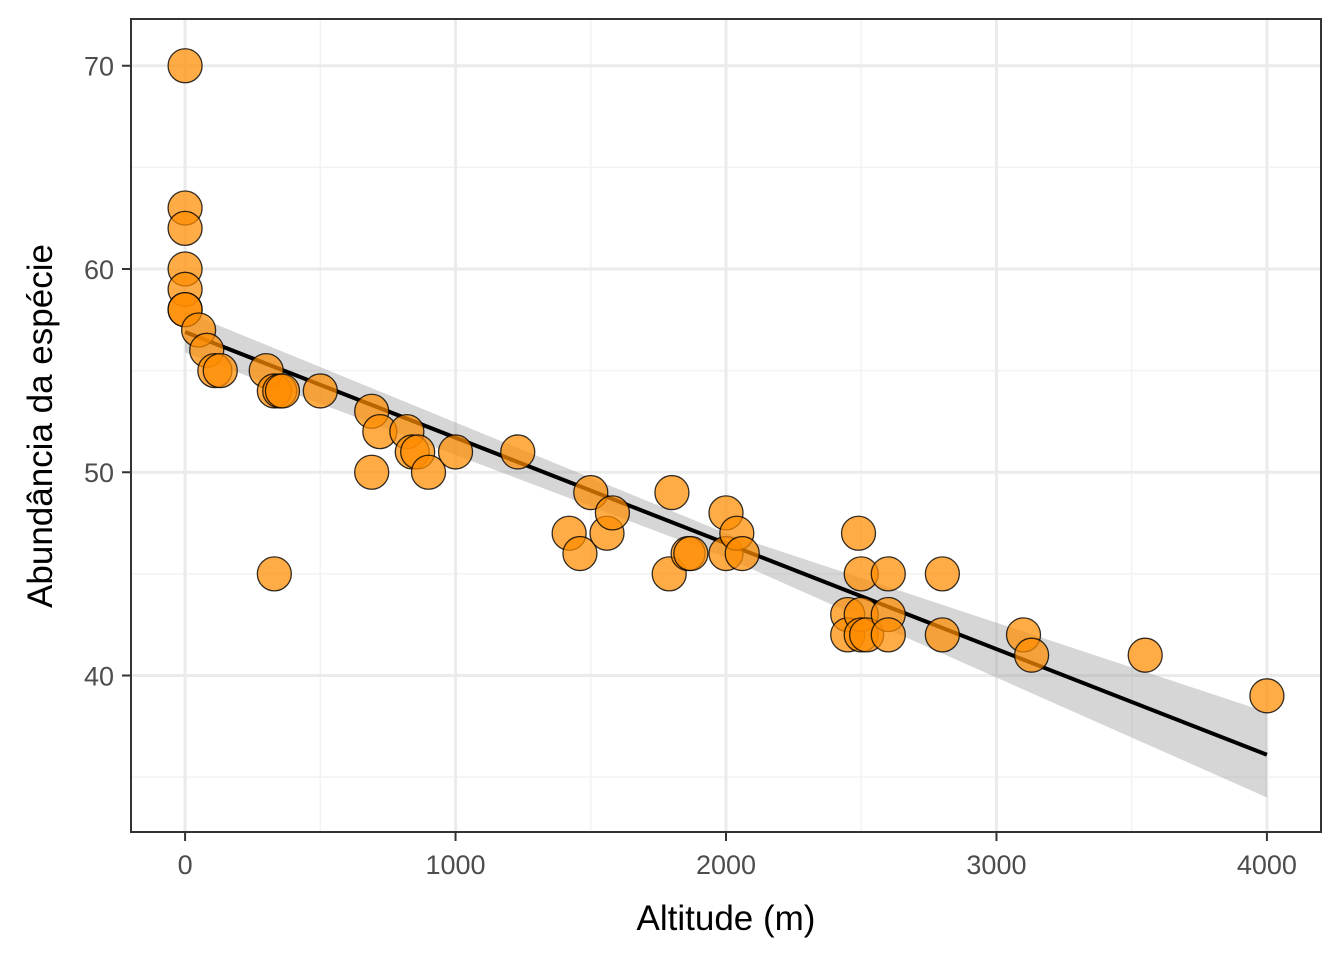 The image size is (1344, 960). Describe the element at coordinates (996, 865) in the screenshot. I see `x-tick-label: 3000` at that location.